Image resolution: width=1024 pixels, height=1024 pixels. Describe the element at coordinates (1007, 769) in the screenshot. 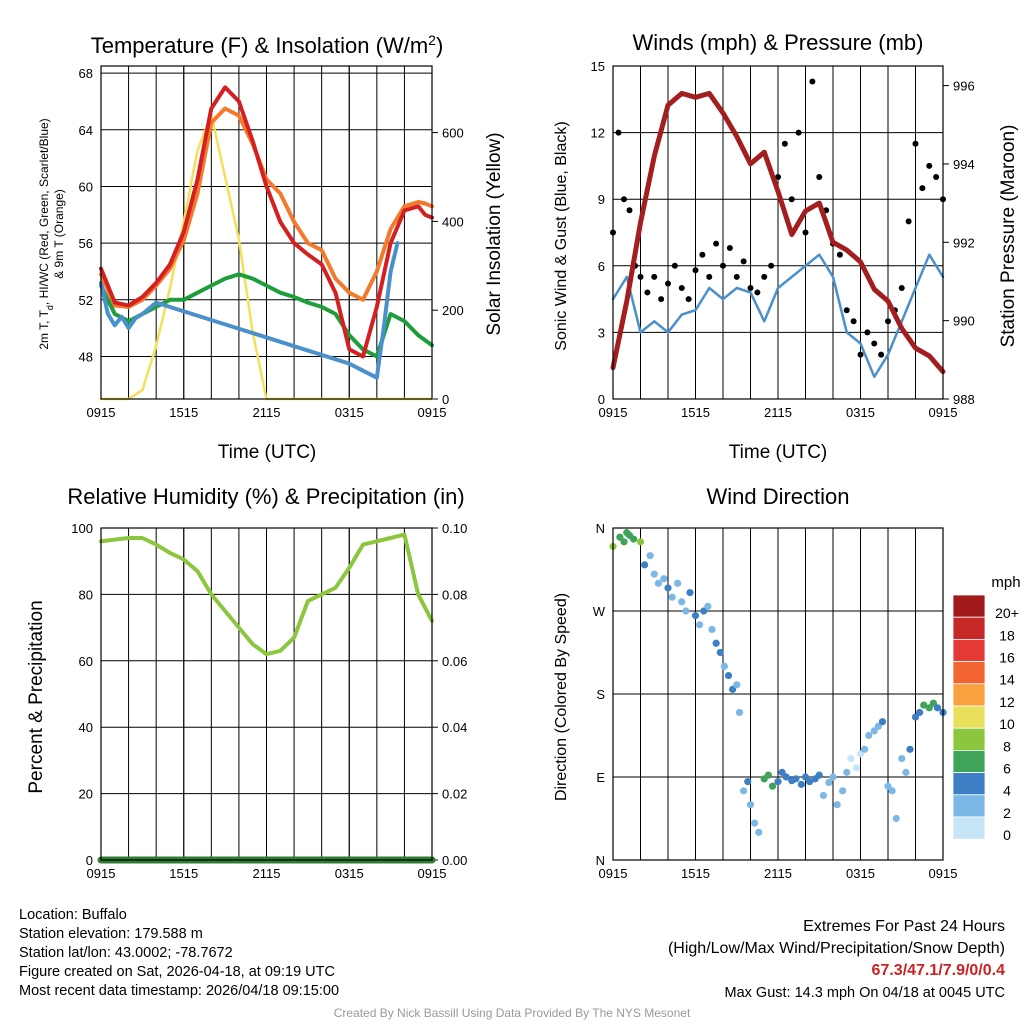

I see `colorbar-label: 6` at that location.